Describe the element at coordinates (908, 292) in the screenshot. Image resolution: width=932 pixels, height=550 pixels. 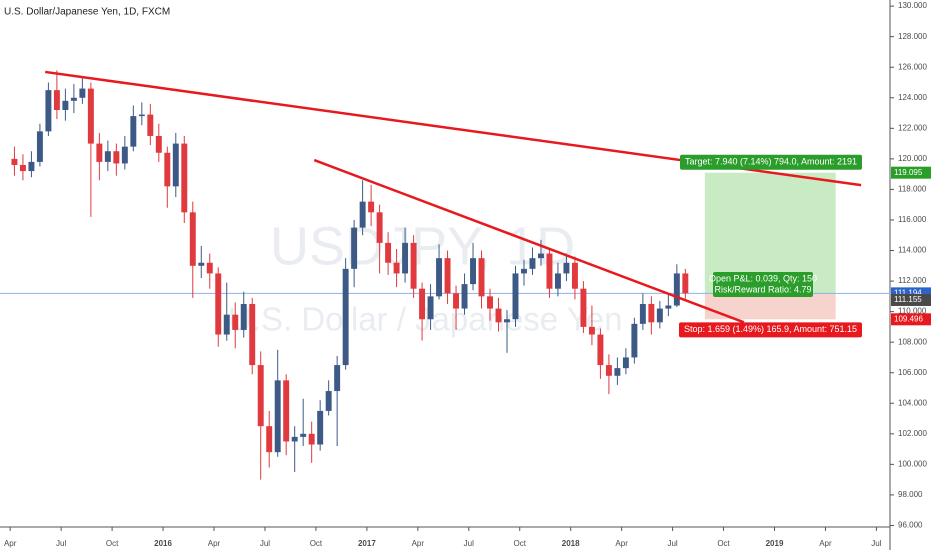
I see `last-price-tag: 111.194` at that location.